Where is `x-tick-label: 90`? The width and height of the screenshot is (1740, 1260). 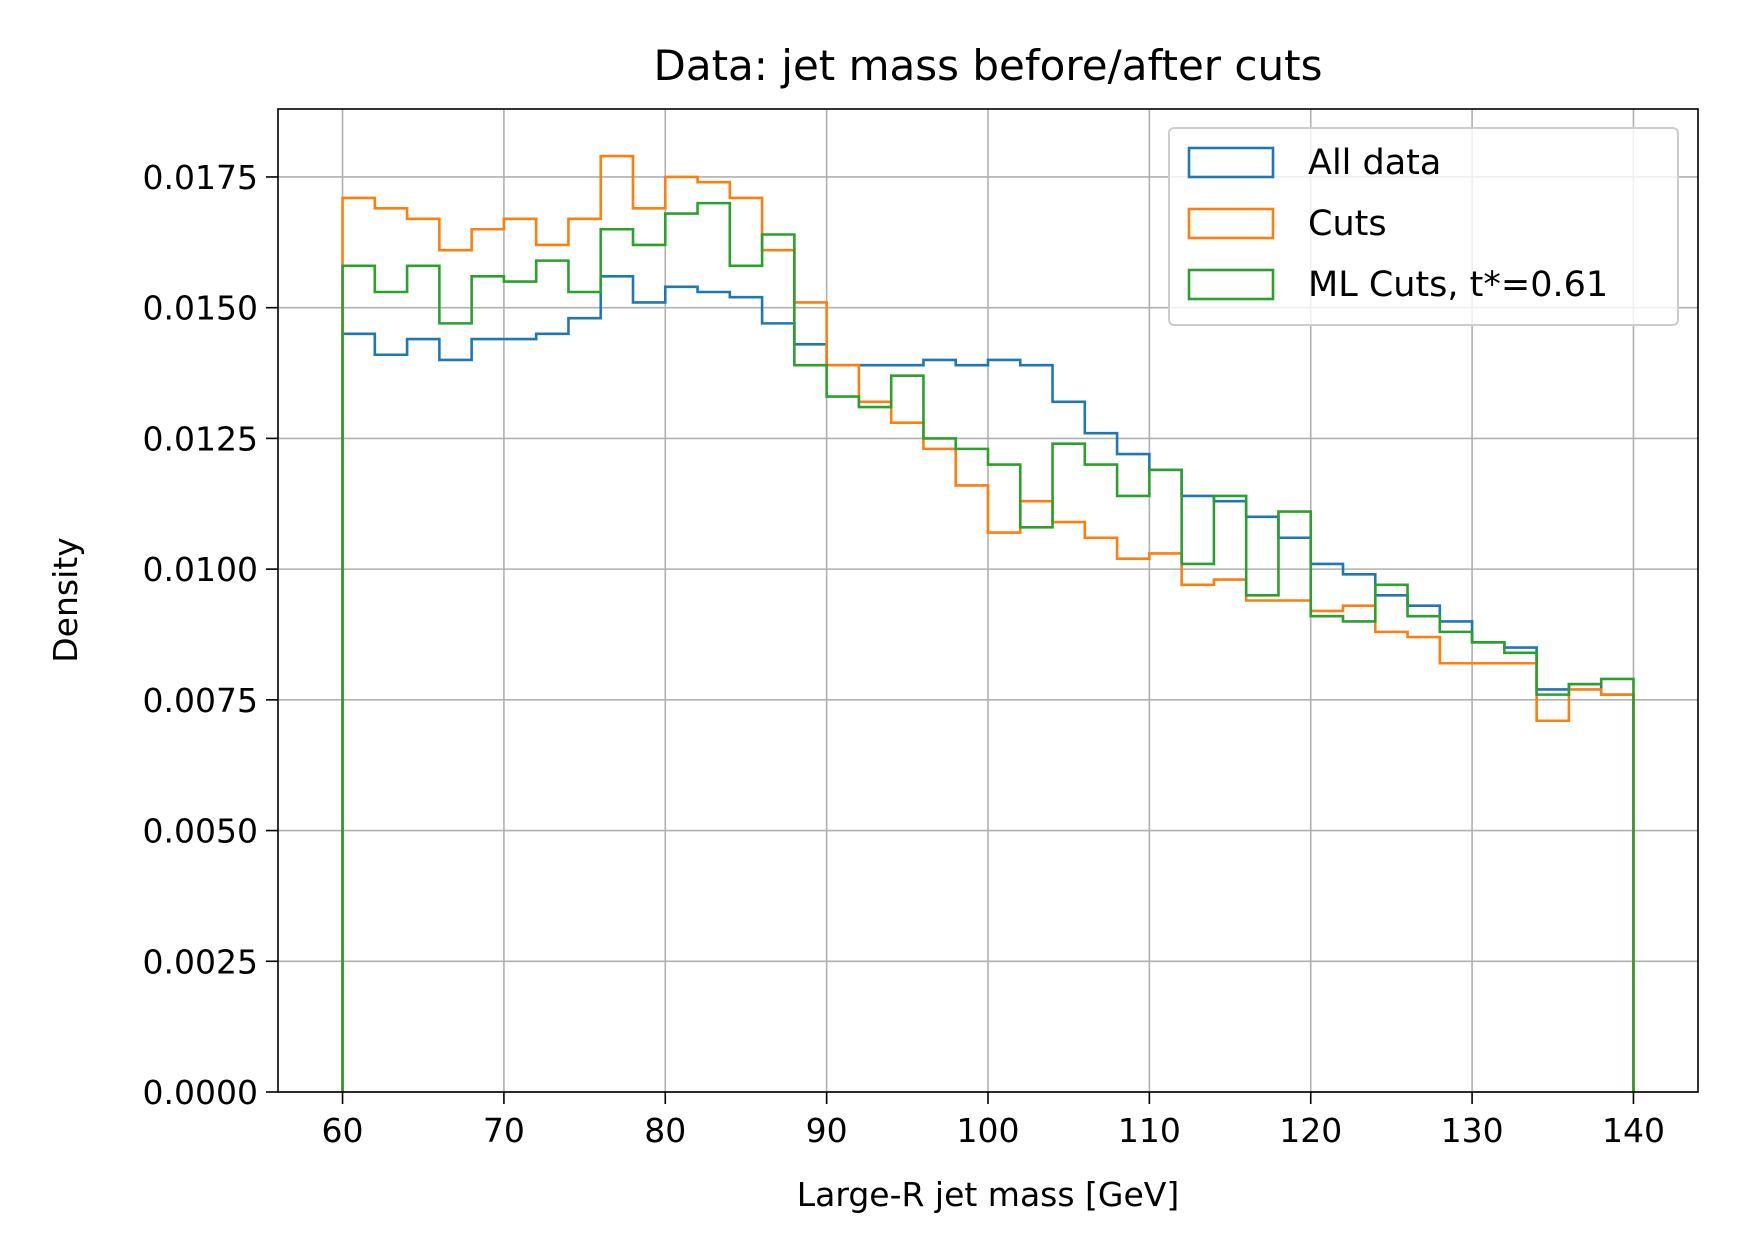
x-tick-label: 90 is located at coordinates (827, 1130).